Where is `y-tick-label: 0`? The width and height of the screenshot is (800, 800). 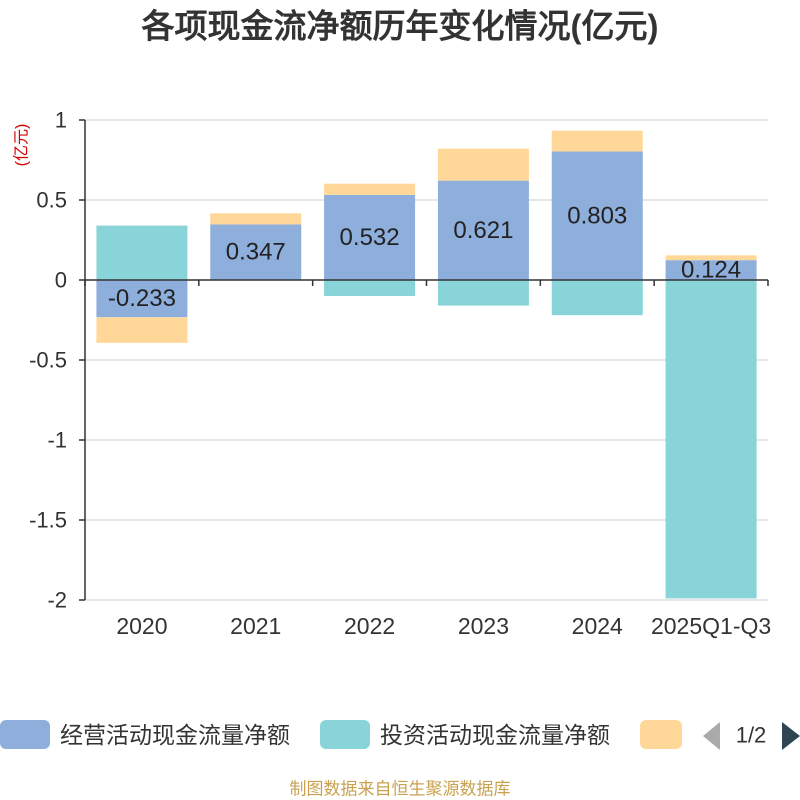 y-tick-label: 0 is located at coordinates (61, 280).